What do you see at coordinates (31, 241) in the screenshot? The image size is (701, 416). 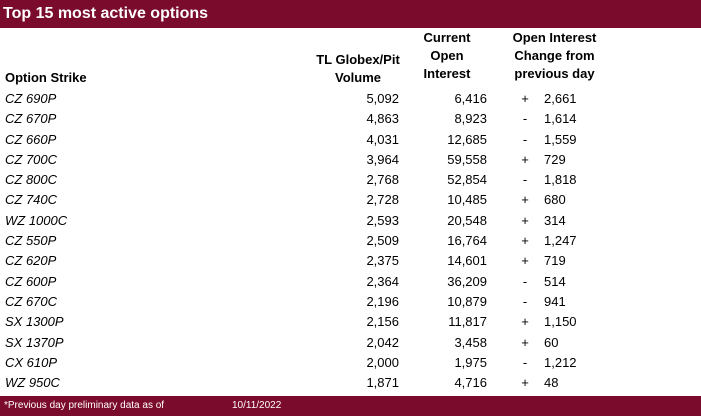 I see `option-strike-cell: CZ 550P` at bounding box center [31, 241].